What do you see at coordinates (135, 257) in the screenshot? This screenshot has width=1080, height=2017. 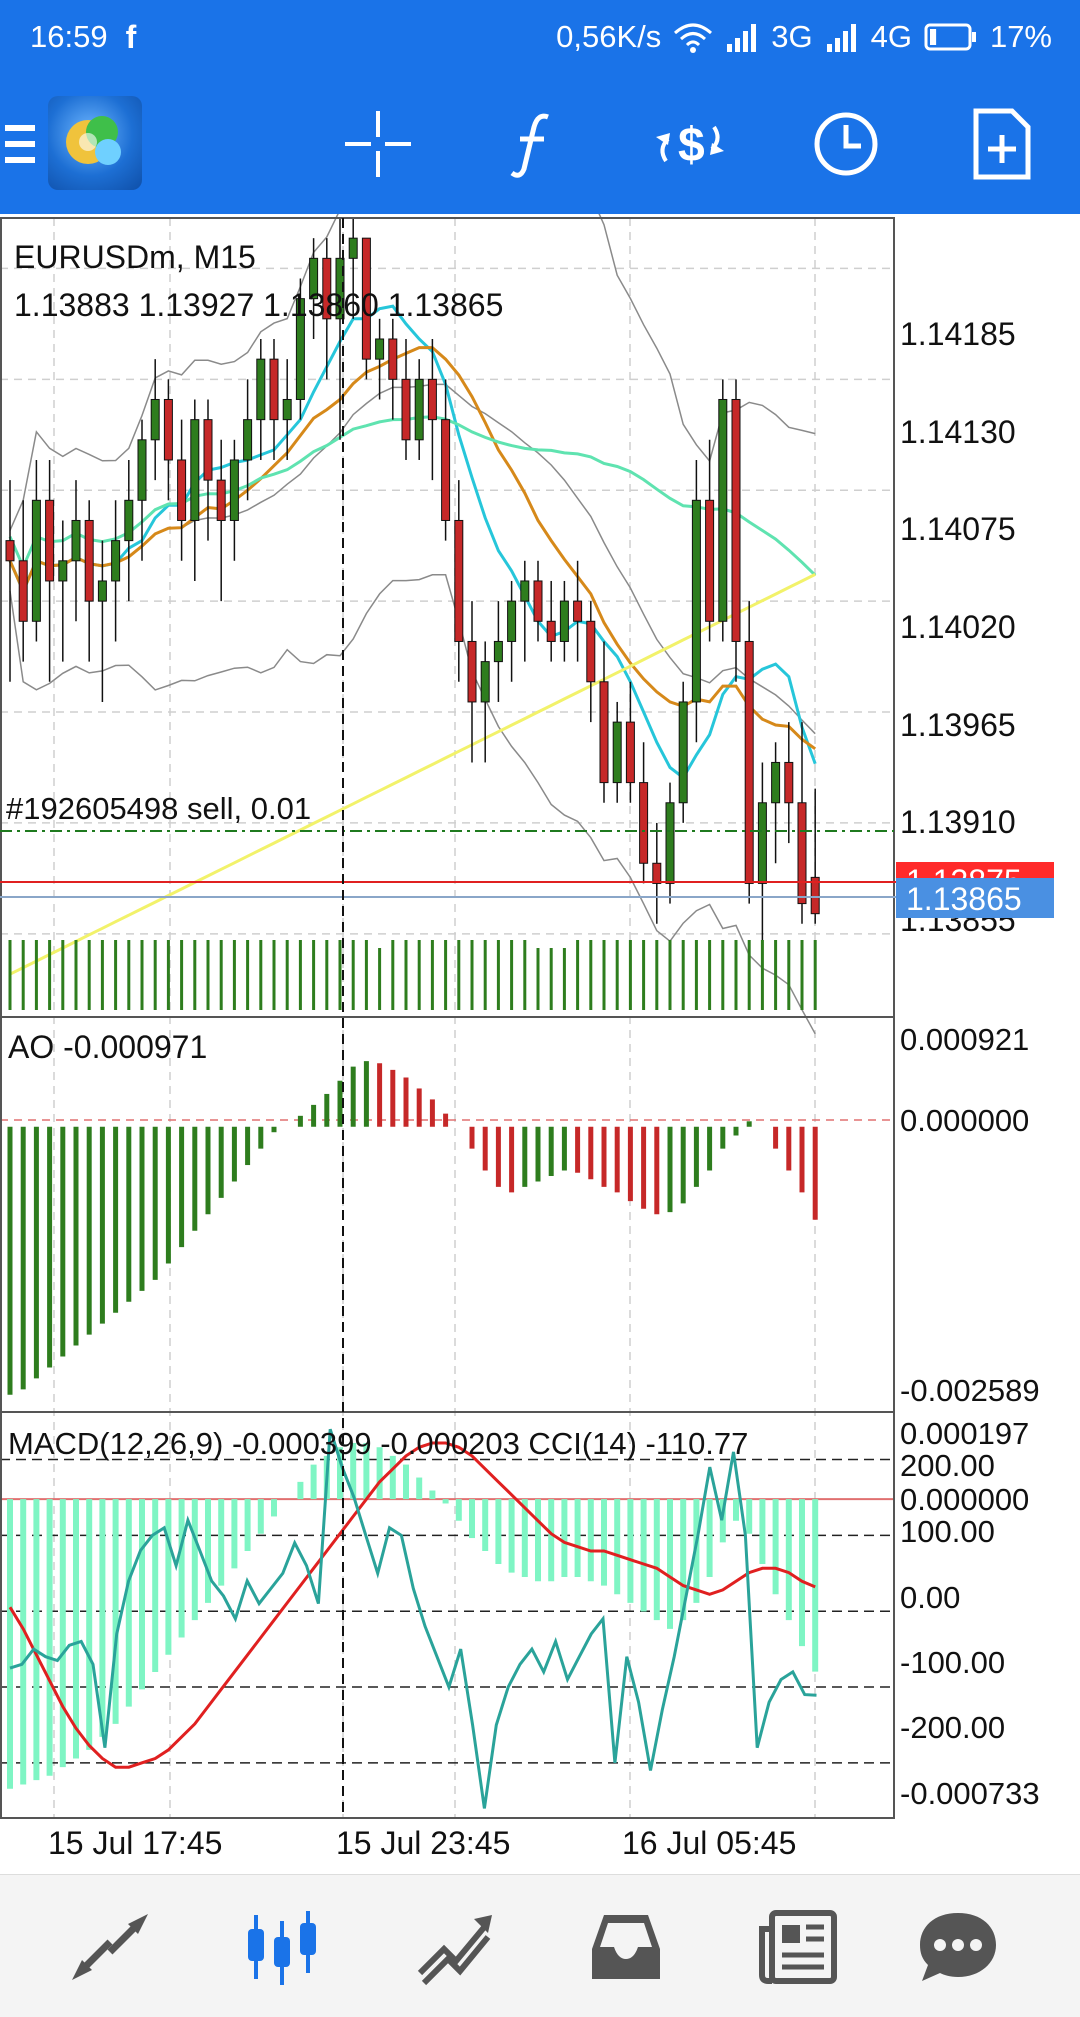 I see `symbol-label: EURUSDm, M15` at bounding box center [135, 257].